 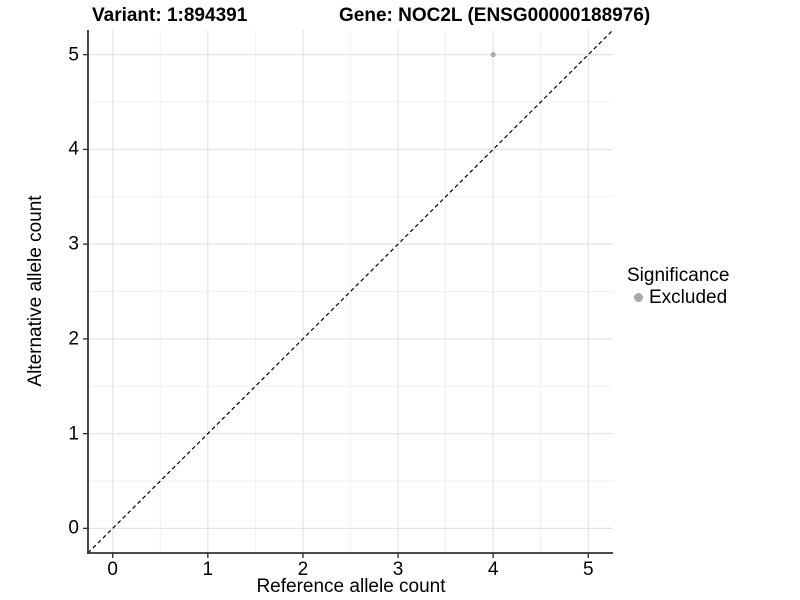 I want to click on y-tick-label: 2, so click(x=73, y=339).